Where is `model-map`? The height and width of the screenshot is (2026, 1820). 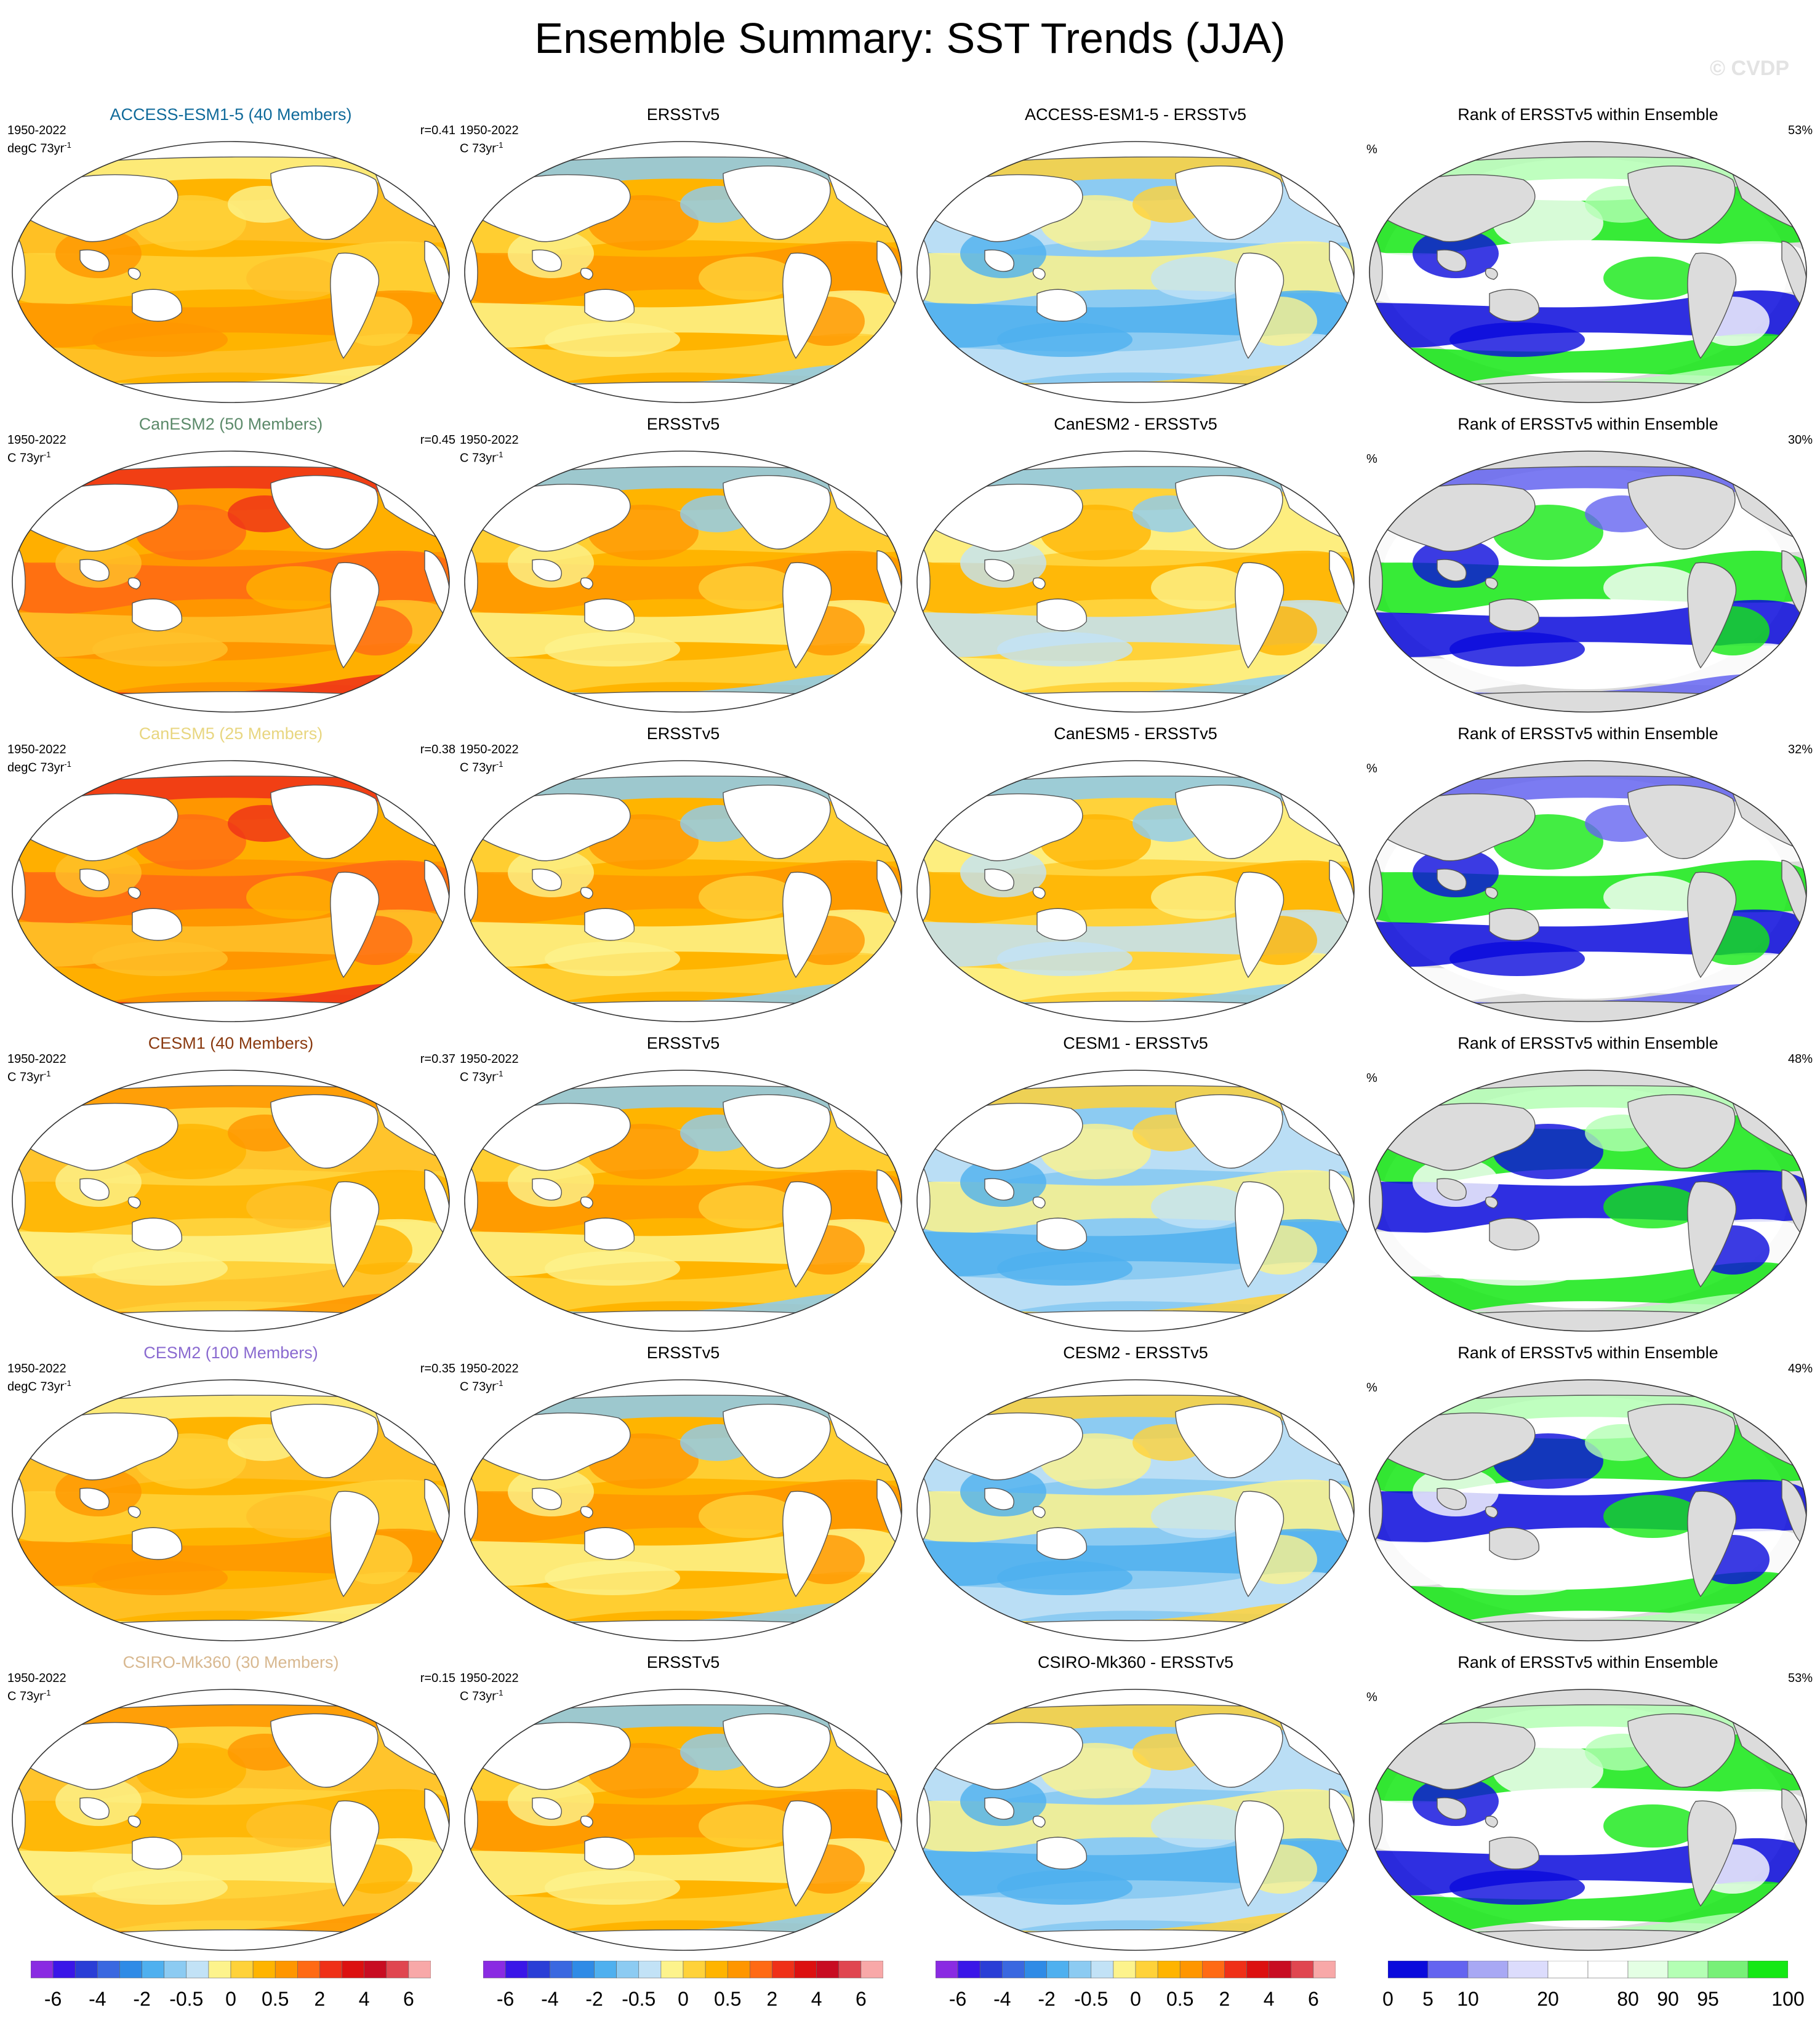 model-map is located at coordinates (231, 891).